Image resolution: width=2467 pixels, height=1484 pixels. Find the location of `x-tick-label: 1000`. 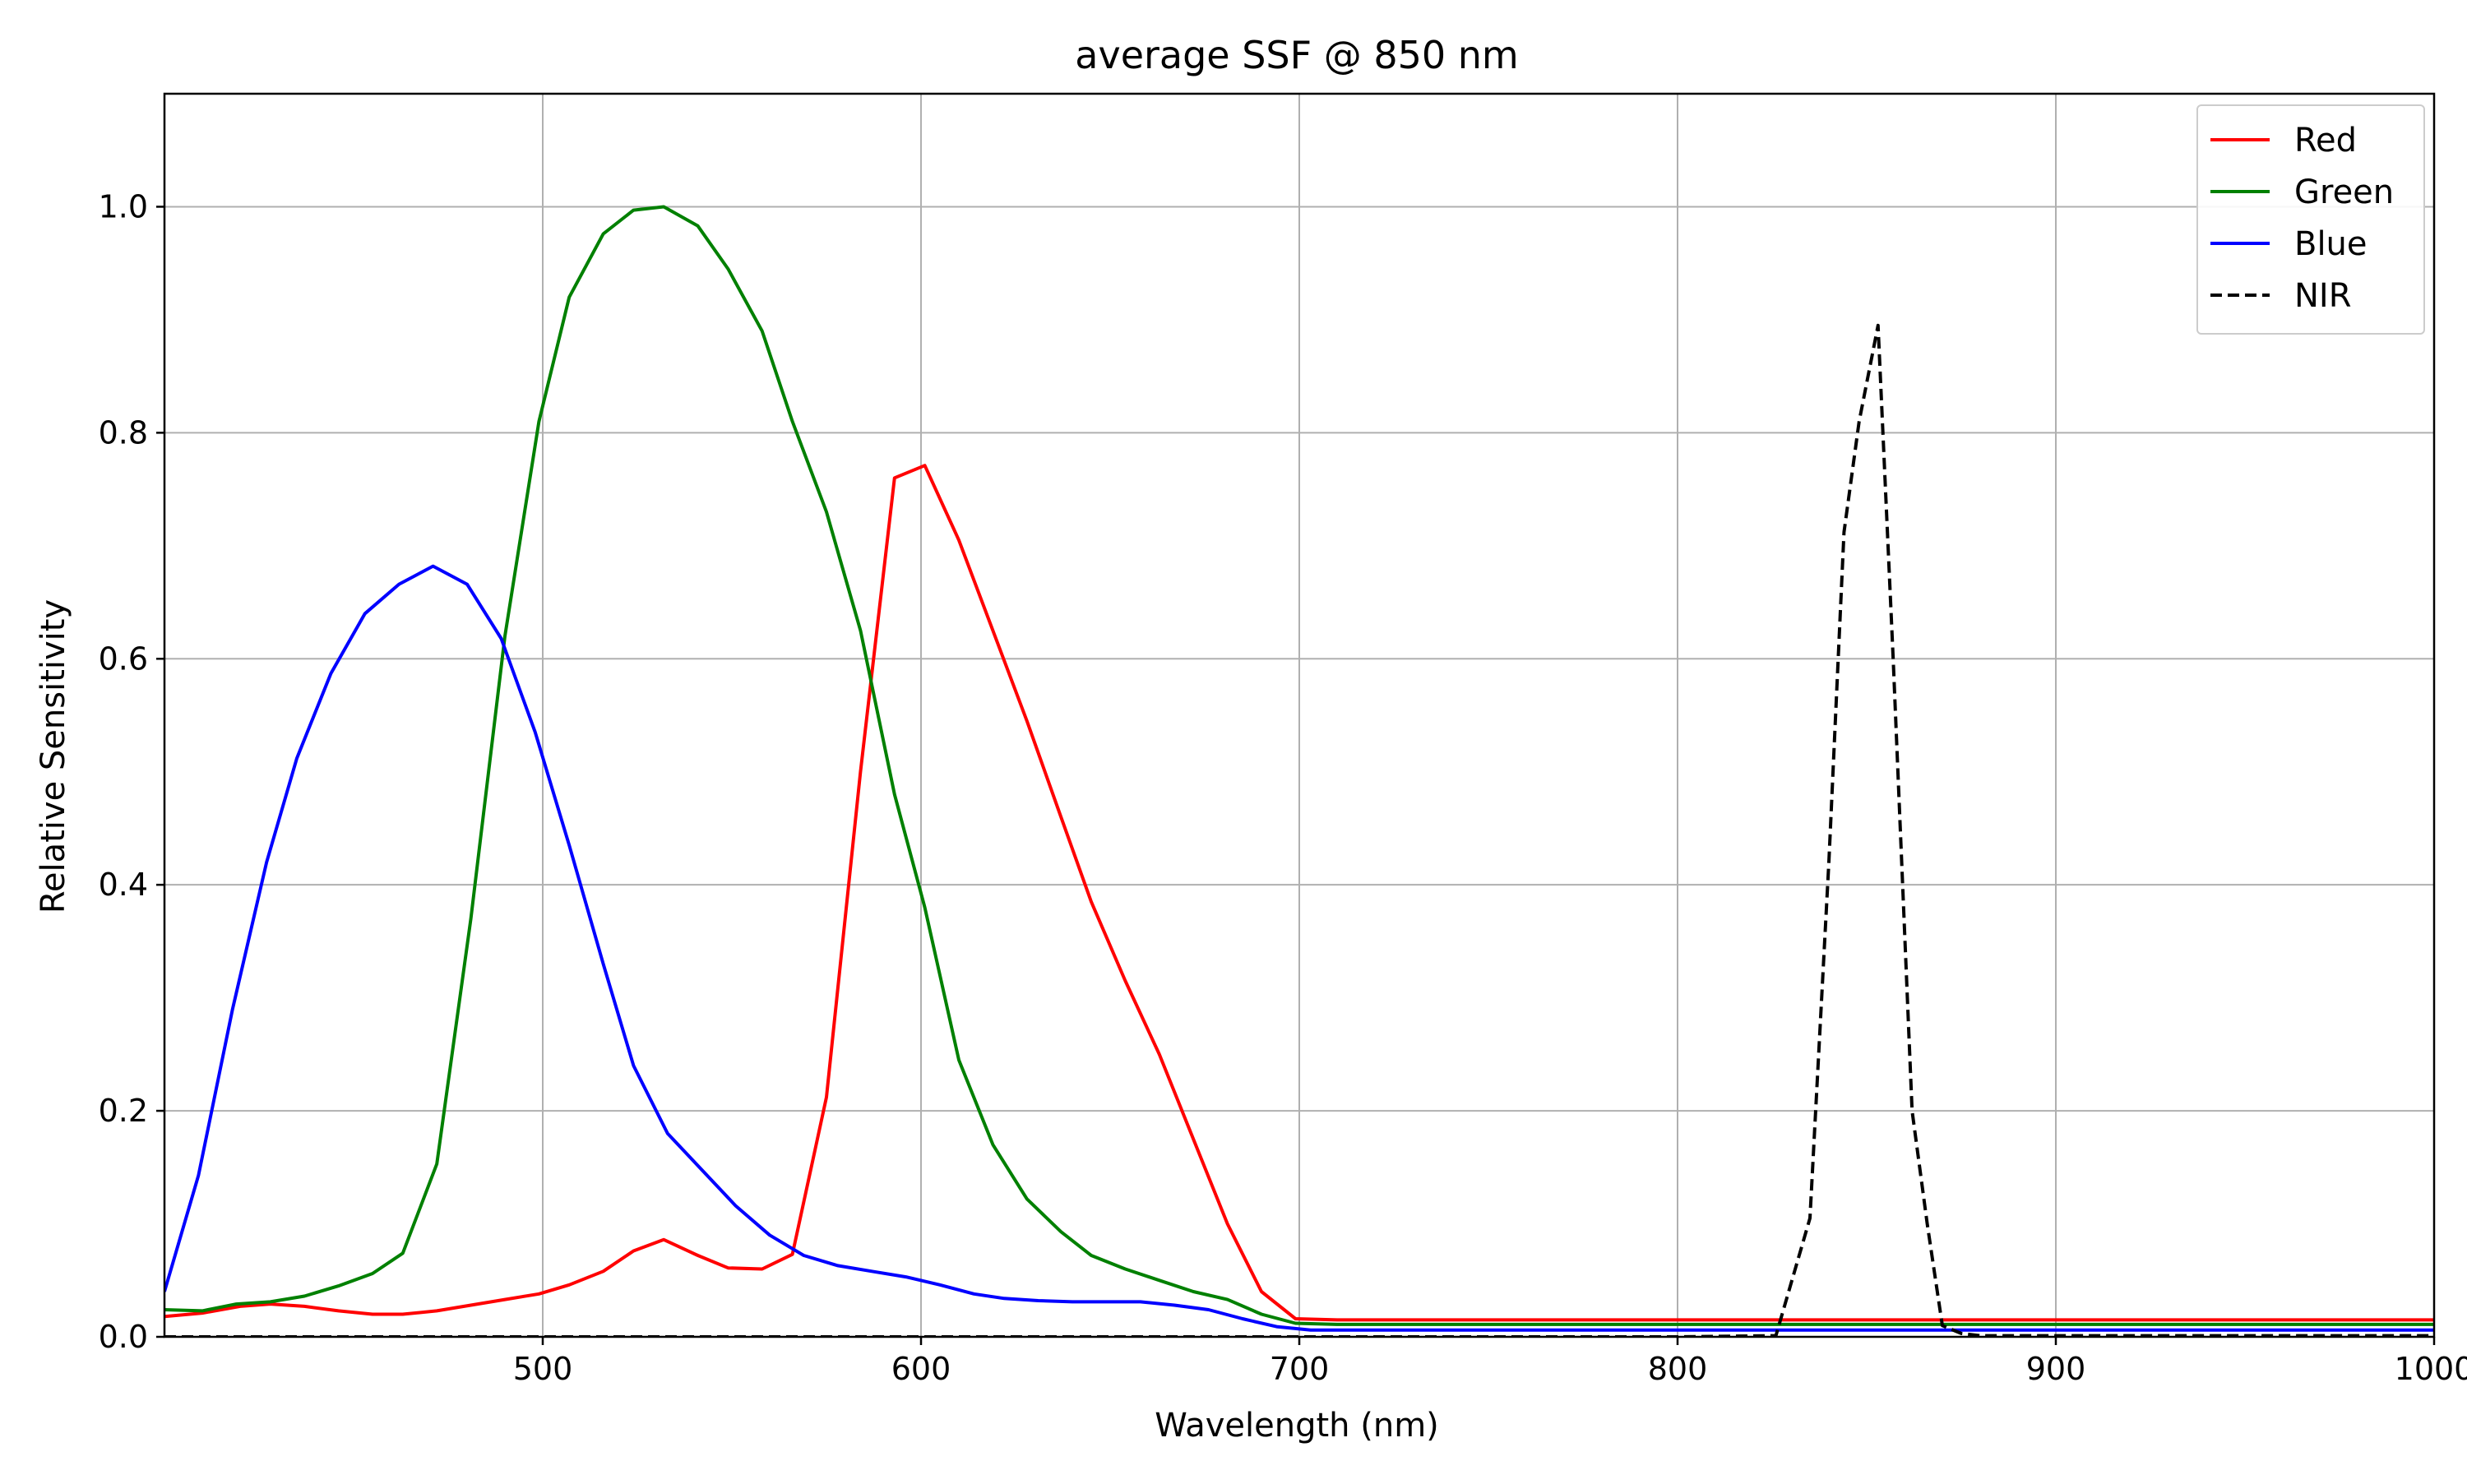

x-tick-label: 1000 is located at coordinates (2431, 1369).